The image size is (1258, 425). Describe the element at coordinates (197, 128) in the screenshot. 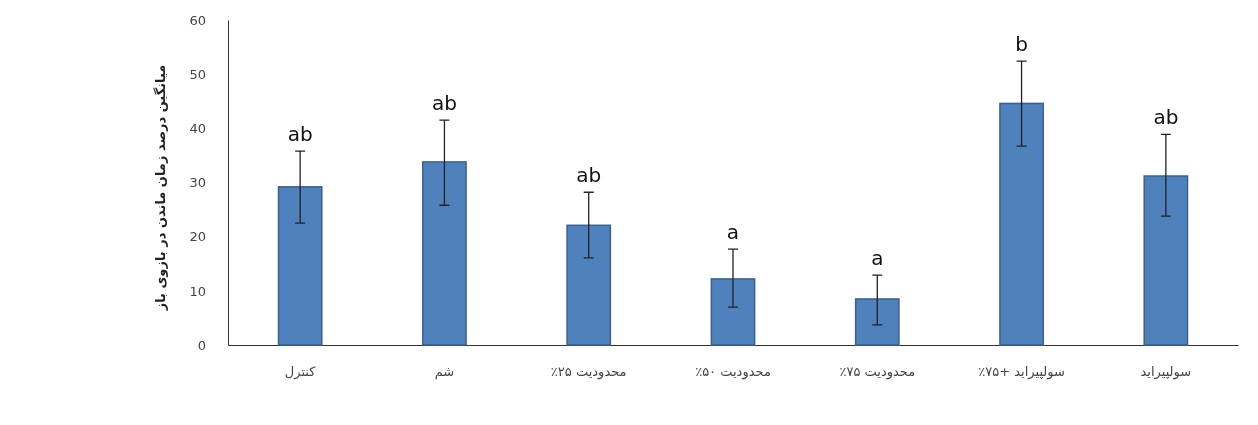

I see `y-tick-label: 40` at that location.